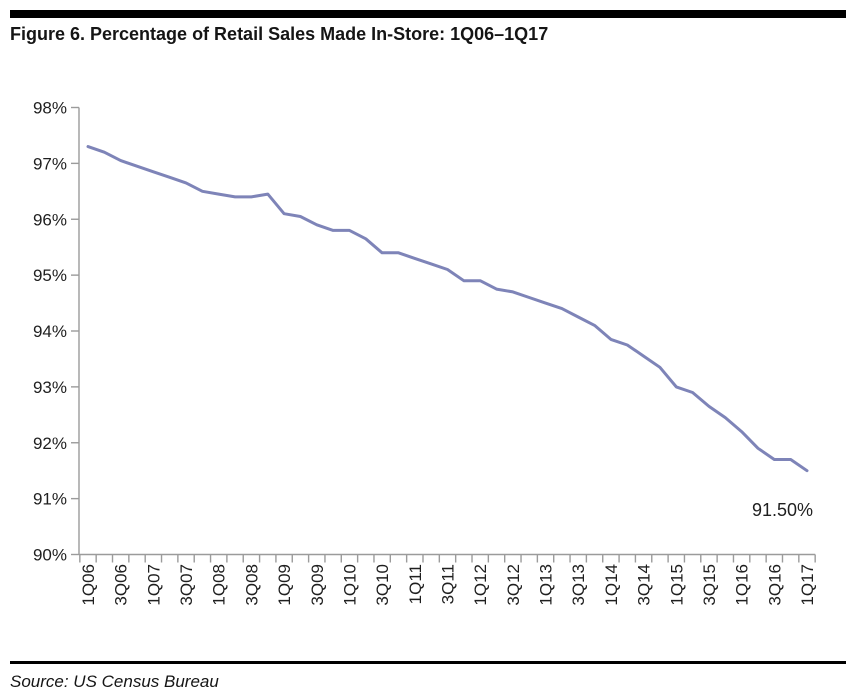 The image size is (856, 696). I want to click on last-point-label: 91.50%, so click(782, 510).